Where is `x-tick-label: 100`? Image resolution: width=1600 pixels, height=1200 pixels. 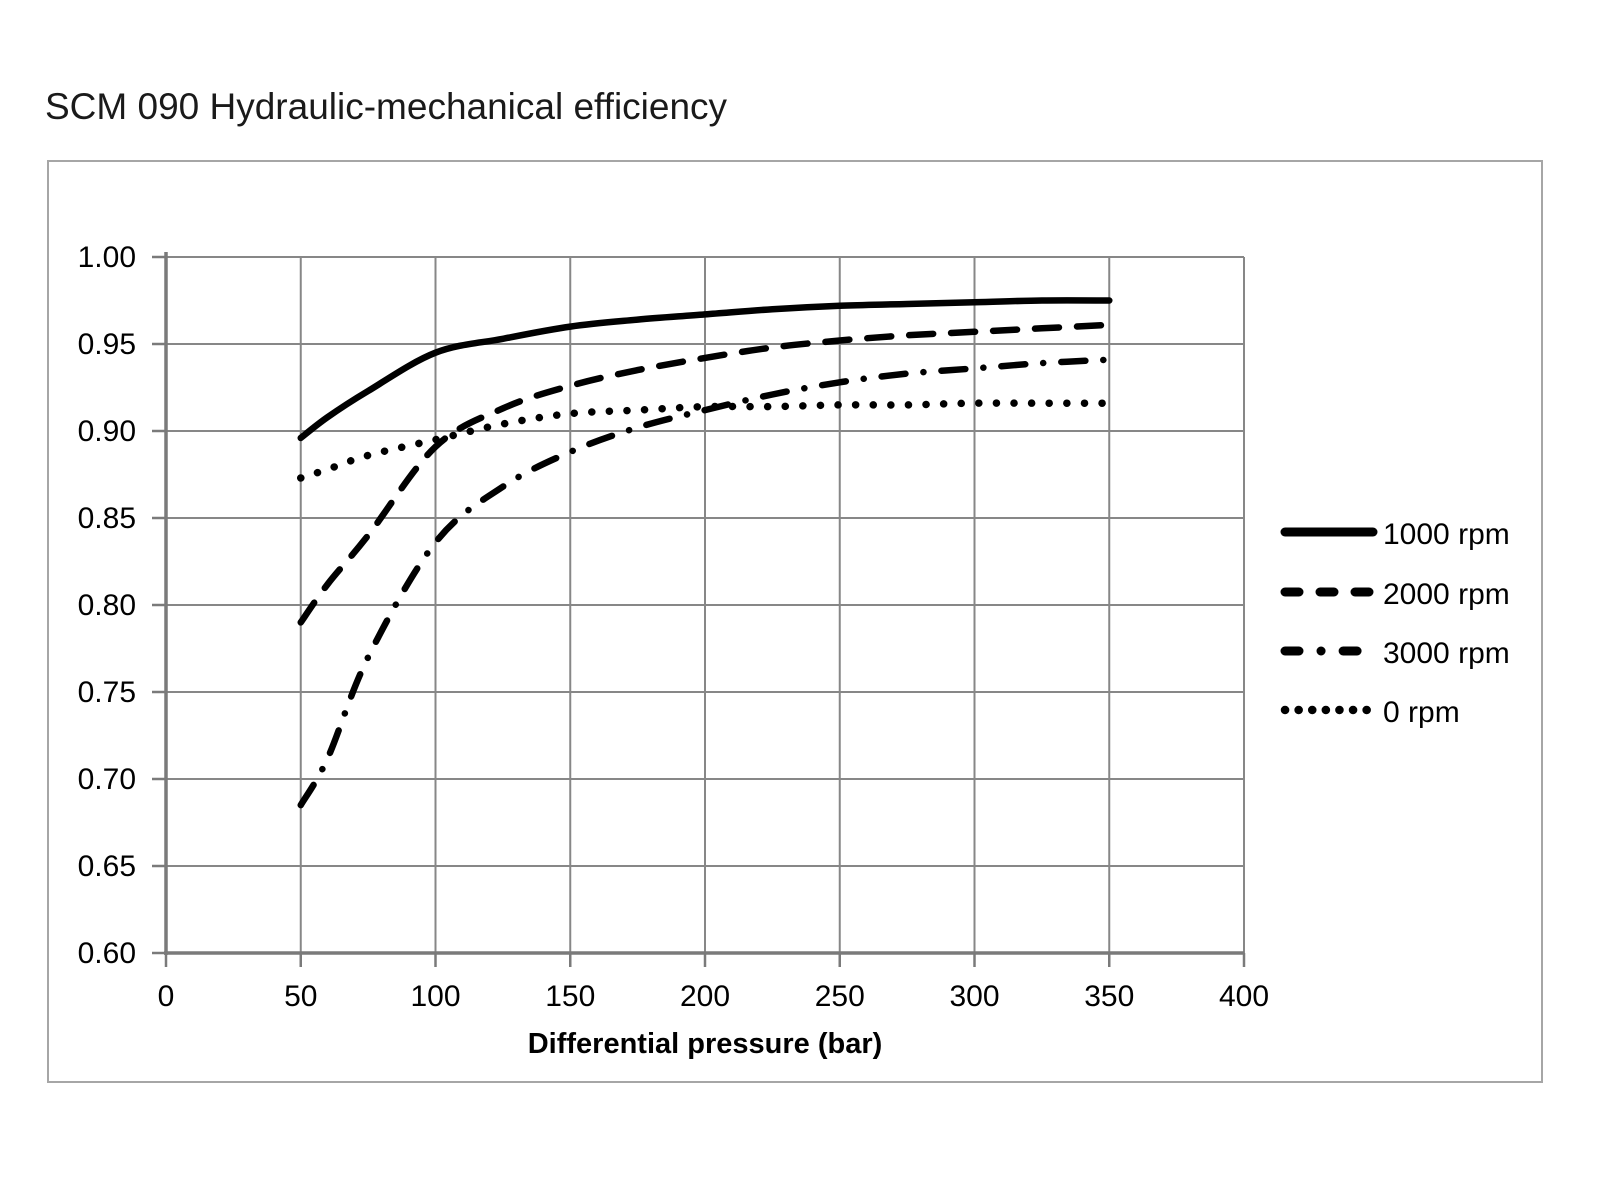 x-tick-label: 100 is located at coordinates (435, 996).